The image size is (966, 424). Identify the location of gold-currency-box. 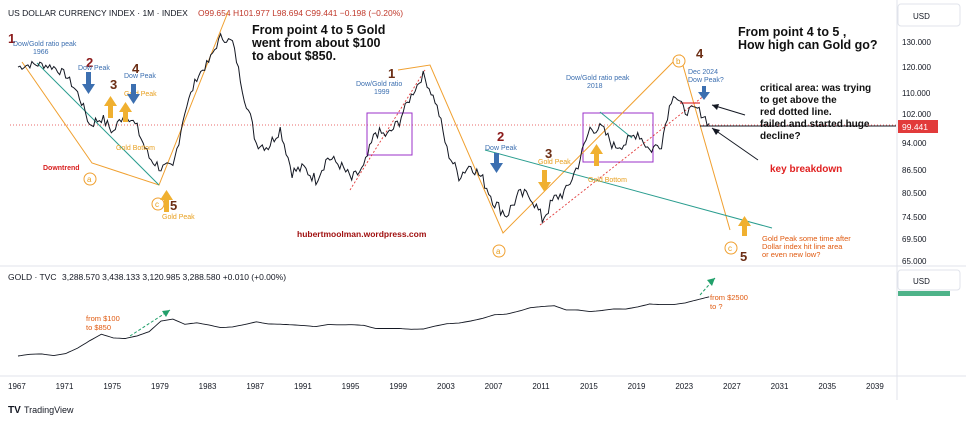
(929, 280).